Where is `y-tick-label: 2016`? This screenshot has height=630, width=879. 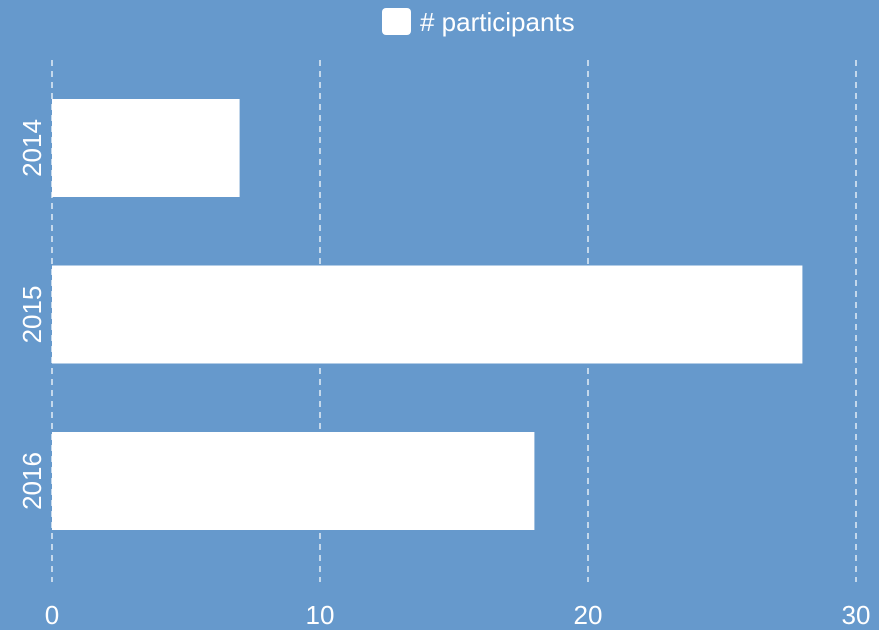
y-tick-label: 2016 is located at coordinates (32, 481).